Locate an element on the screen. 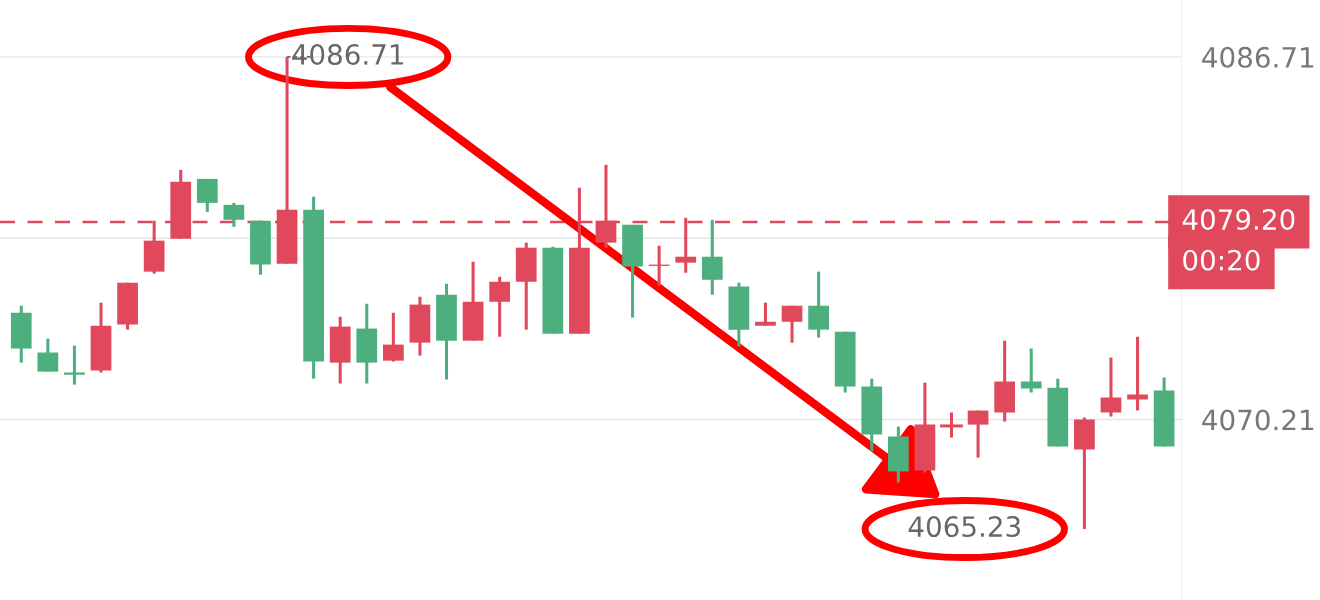 The width and height of the screenshot is (1320, 600). y-tick-label: 4070.21 is located at coordinates (1258, 420).